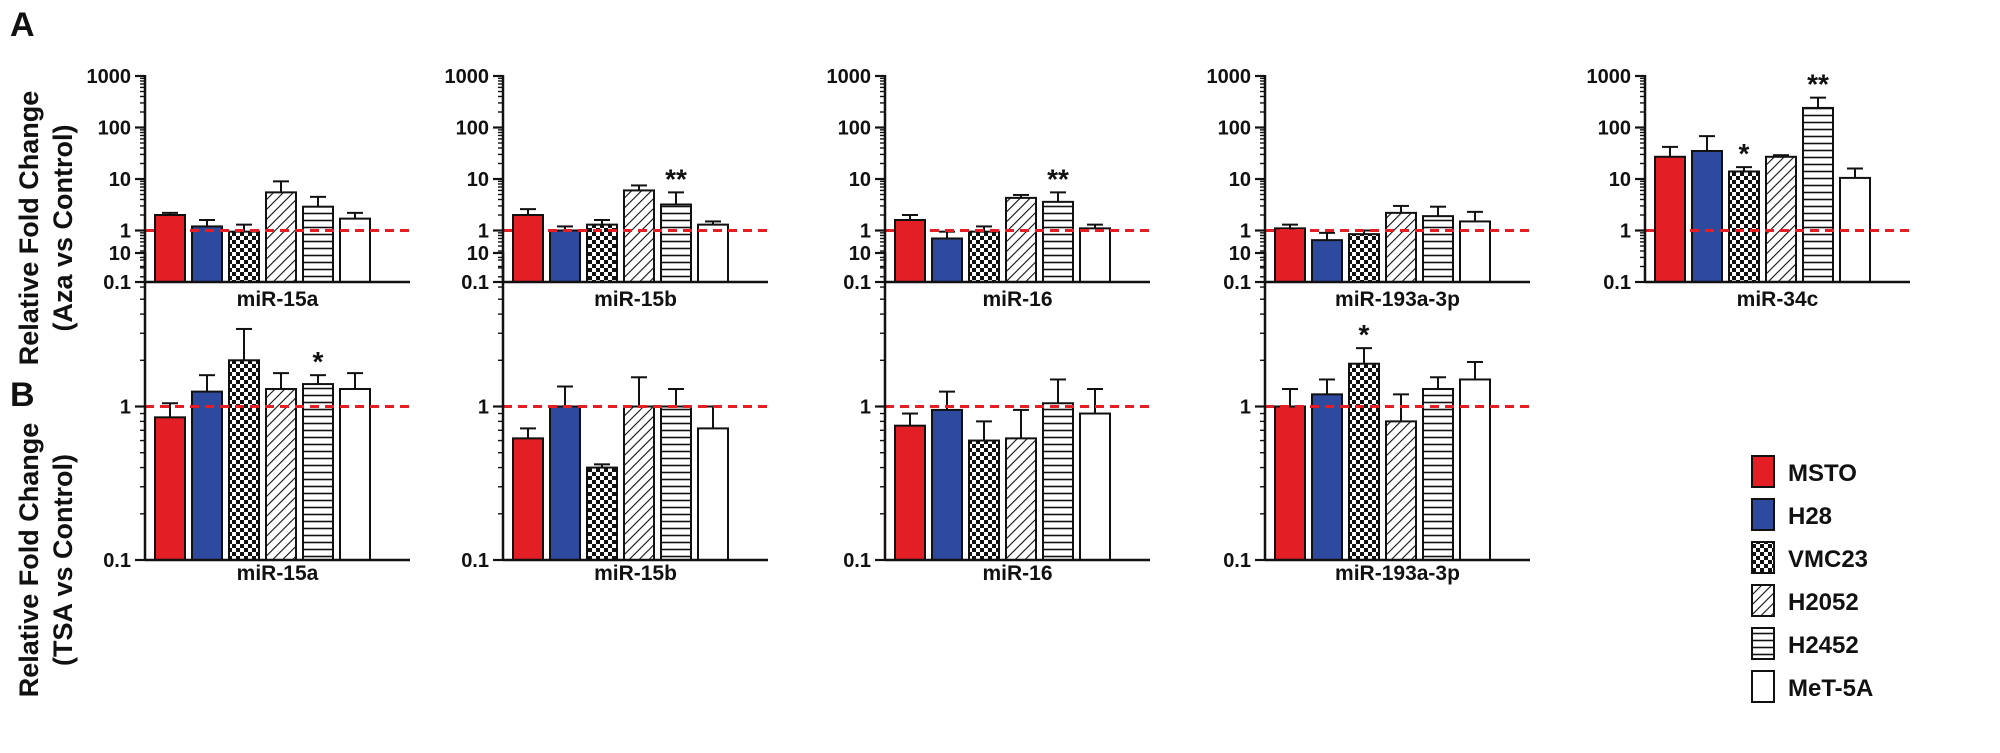 The height and width of the screenshot is (753, 2000). What do you see at coordinates (1812, 579) in the screenshot?
I see `legend: MSTO H28 VMC23 H2052 H2452 MeT-5A` at bounding box center [1812, 579].